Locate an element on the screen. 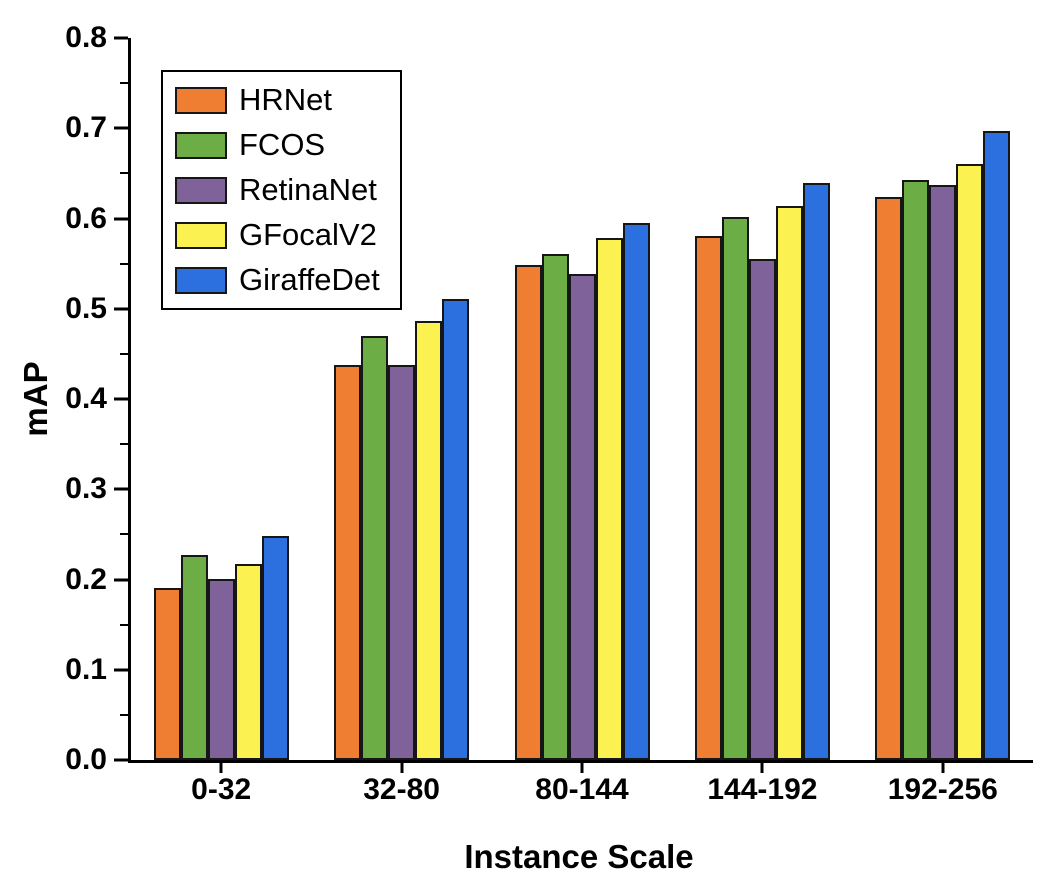  legend: HRNet FCOS RetinaNet GFocalV2 GiraffeDet is located at coordinates (281, 190).